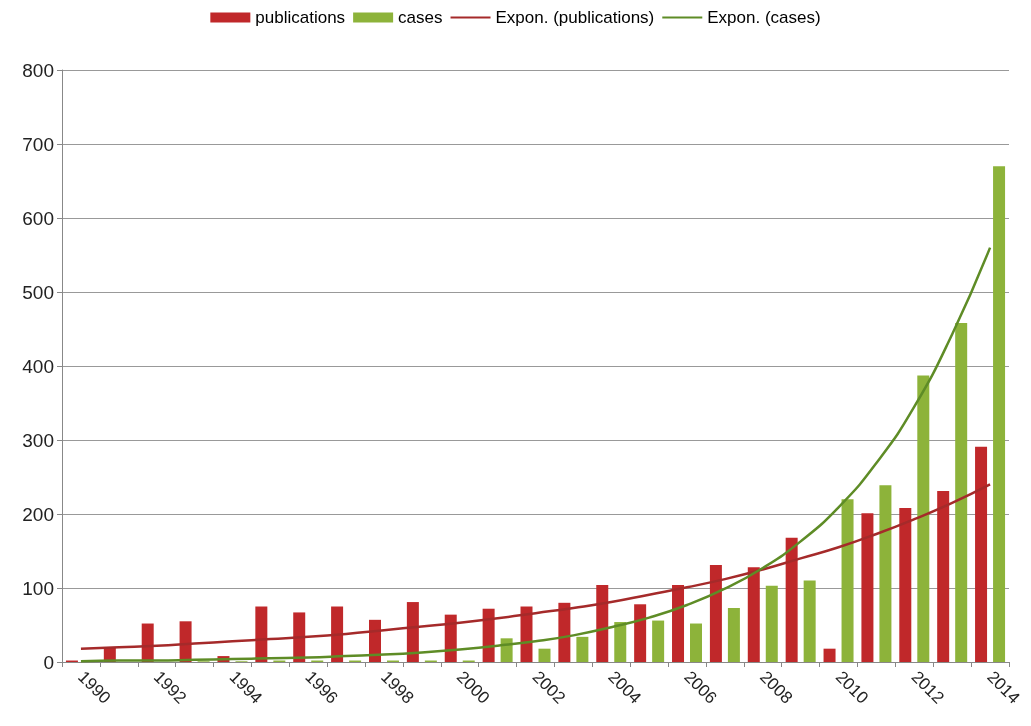 The width and height of the screenshot is (1031, 726). What do you see at coordinates (575, 17) in the screenshot?
I see `legend-label: Expon. (publications)` at bounding box center [575, 17].